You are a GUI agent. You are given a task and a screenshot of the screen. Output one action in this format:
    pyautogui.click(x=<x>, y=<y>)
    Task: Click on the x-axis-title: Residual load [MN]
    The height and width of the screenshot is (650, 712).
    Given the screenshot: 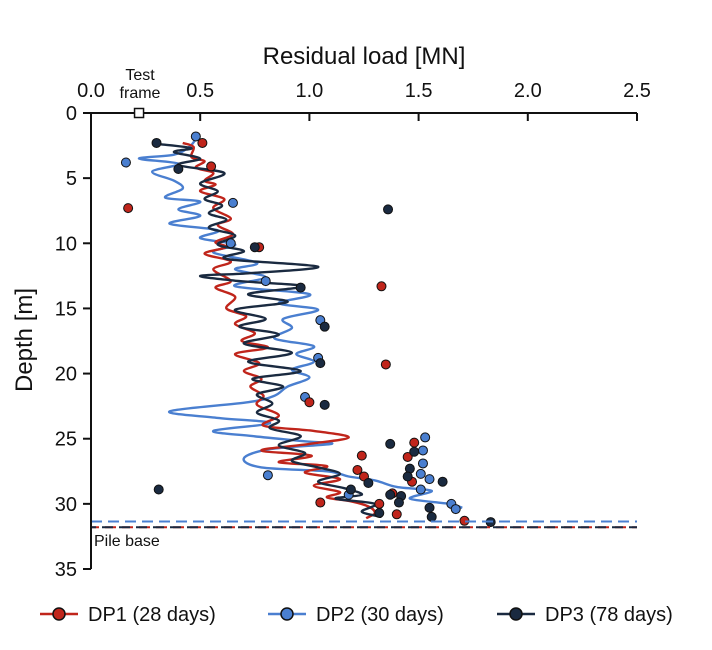 What is the action you would take?
    pyautogui.click(x=364, y=56)
    